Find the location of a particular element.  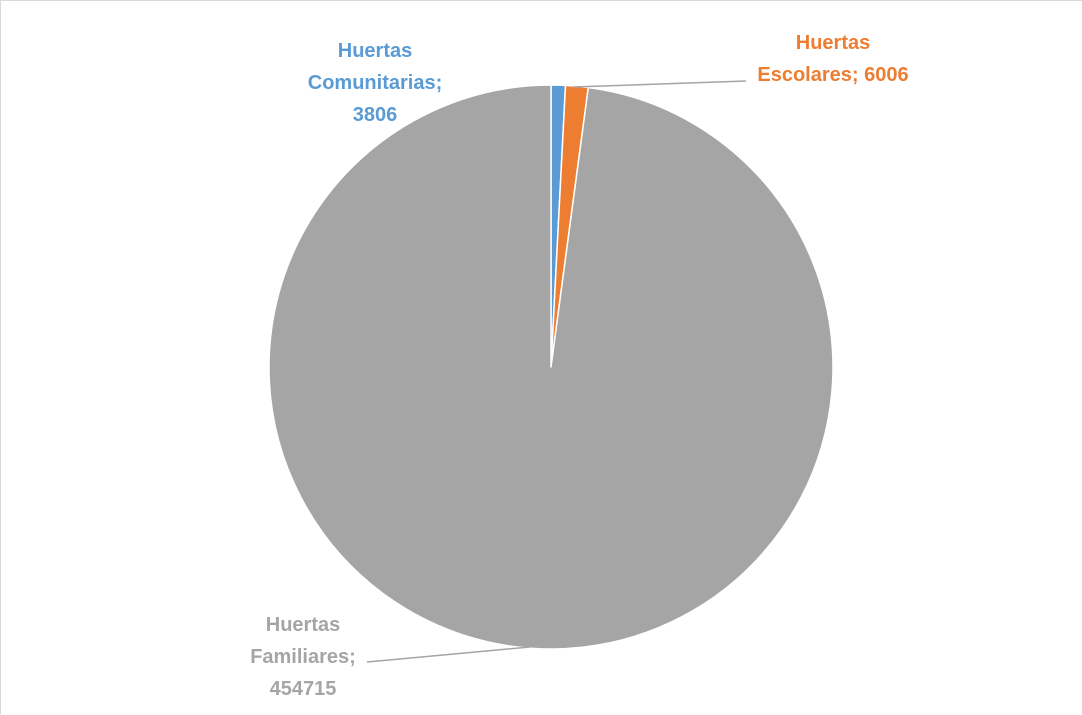

data-label-line: 454715 is located at coordinates (303, 689).